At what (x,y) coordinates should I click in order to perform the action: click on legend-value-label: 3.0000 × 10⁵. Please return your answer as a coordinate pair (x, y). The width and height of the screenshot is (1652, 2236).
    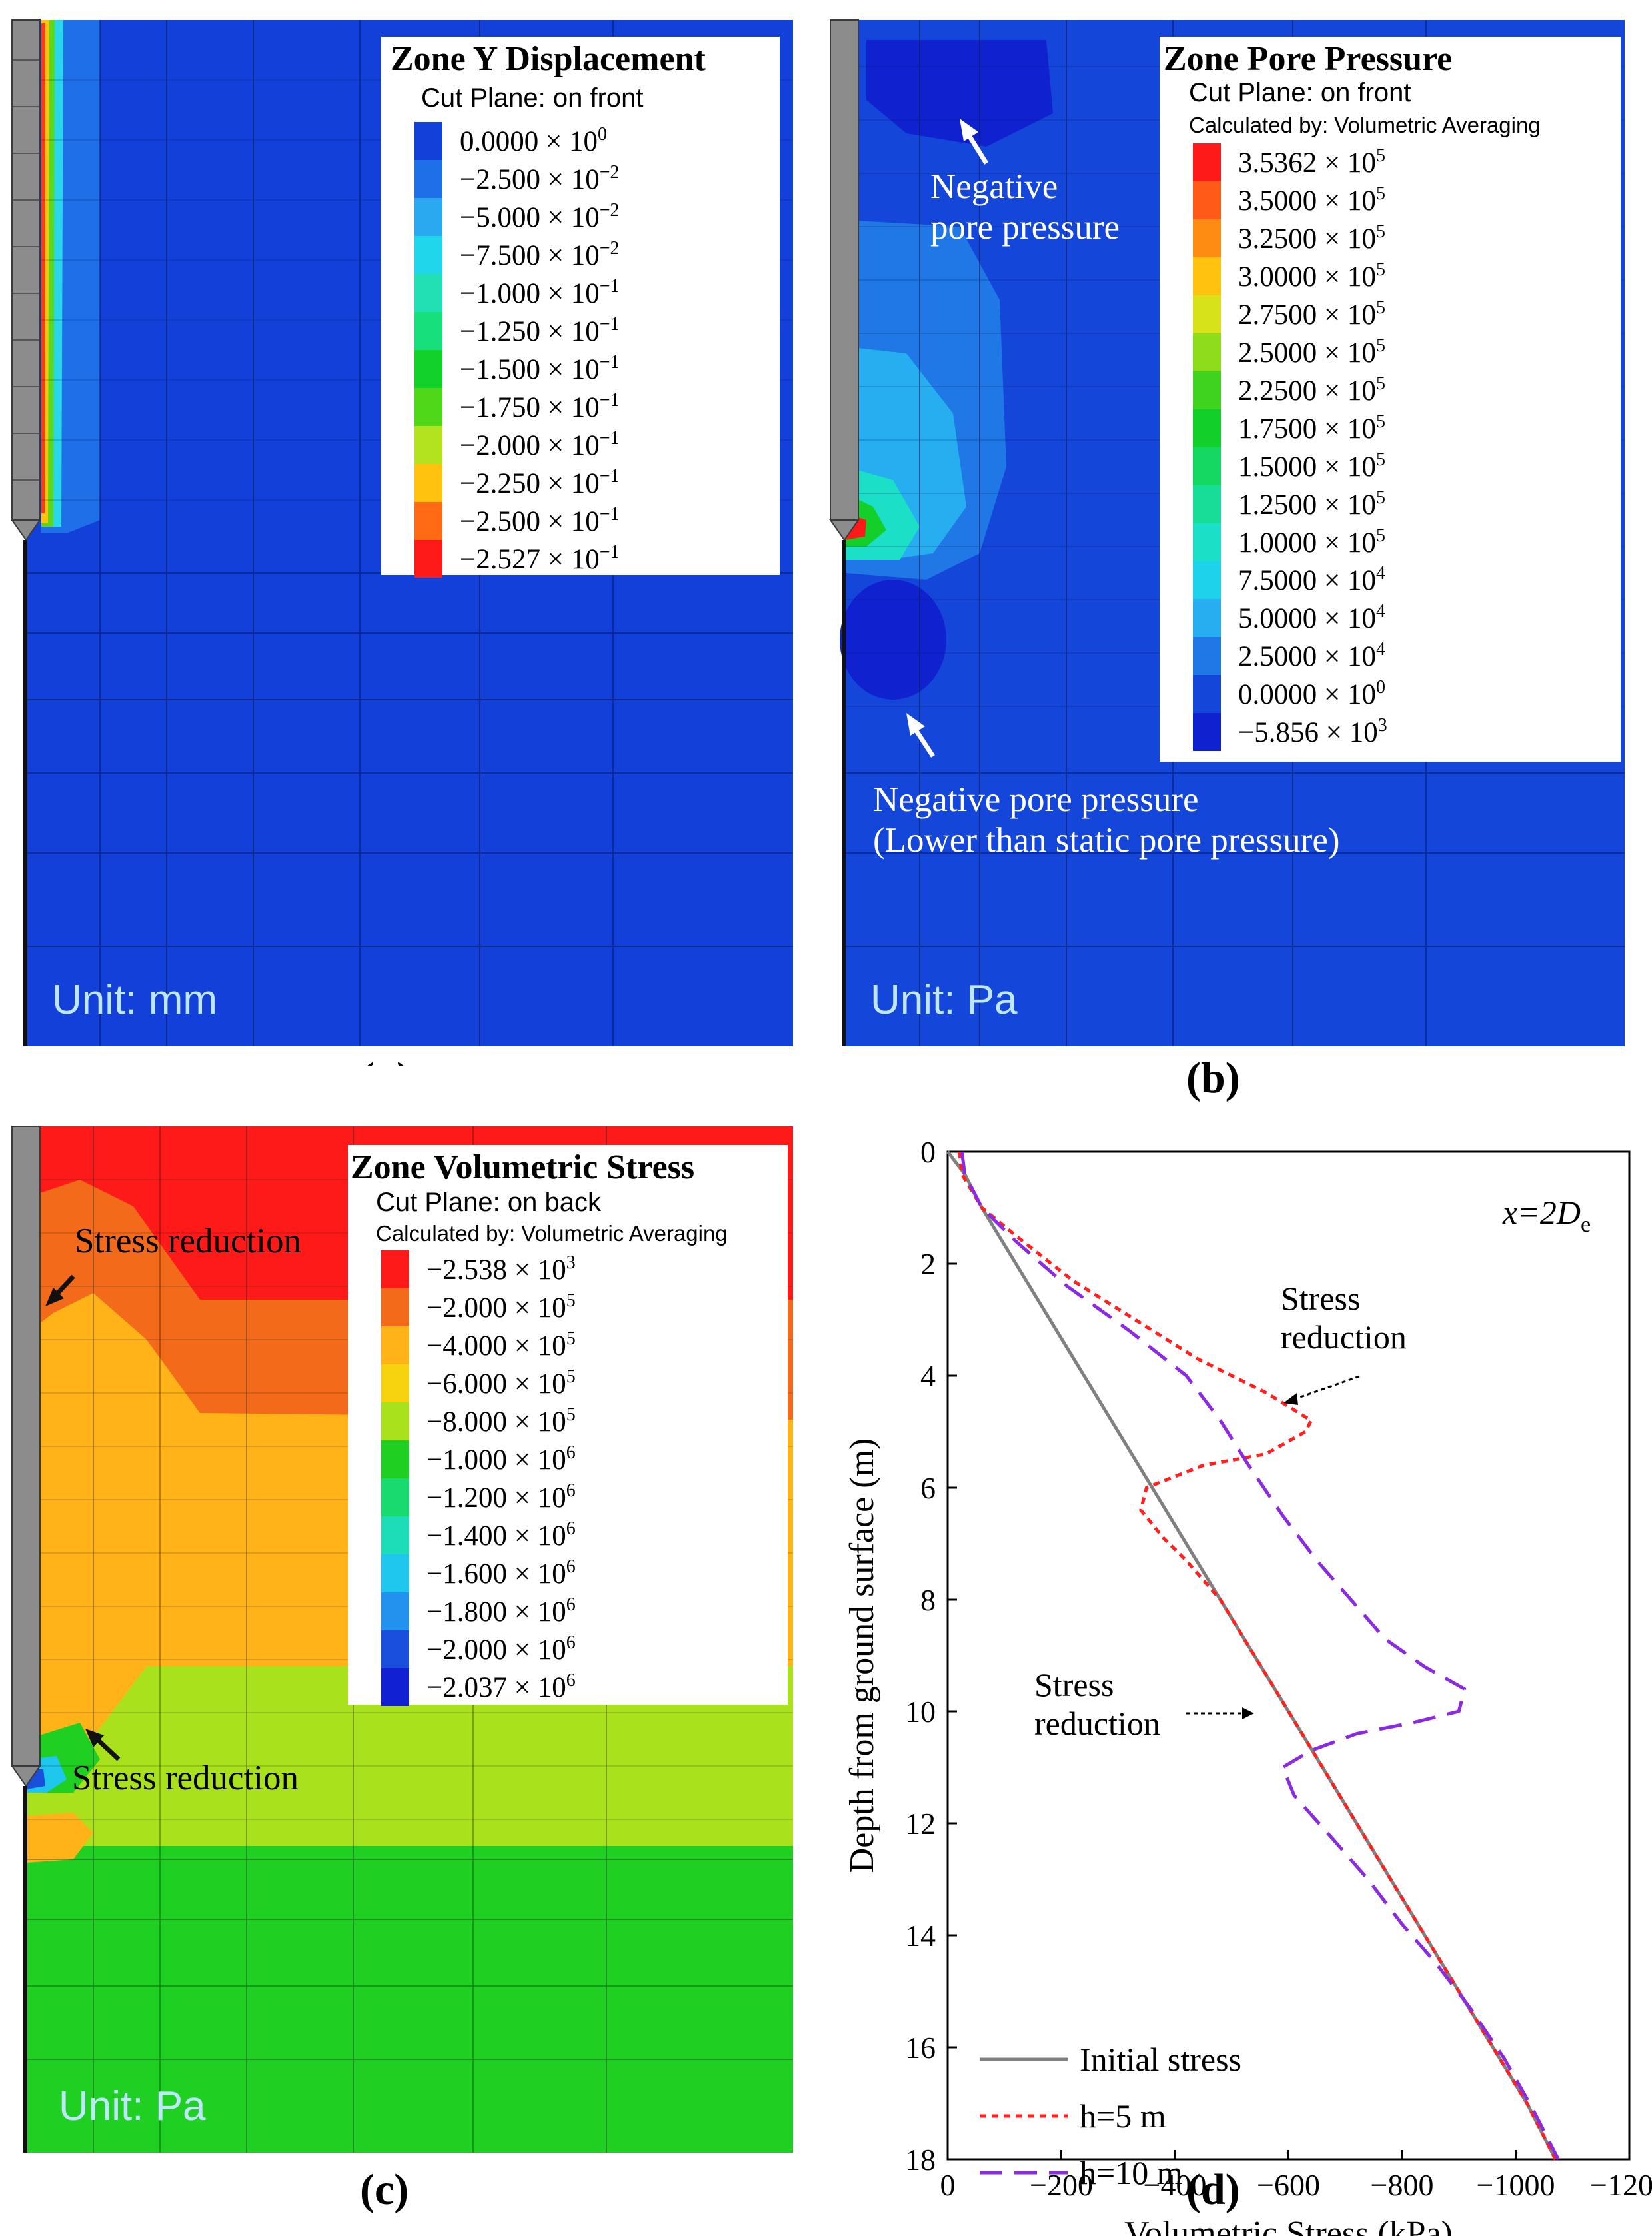
    Looking at the image, I should click on (1312, 276).